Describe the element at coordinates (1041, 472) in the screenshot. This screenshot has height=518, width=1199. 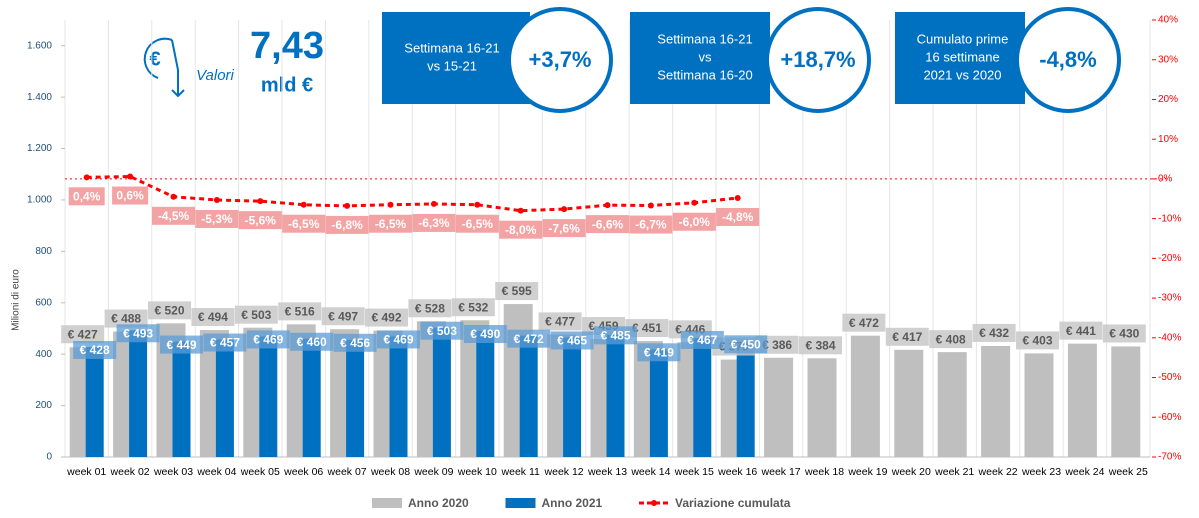
I see `x-tick-label: week 23` at that location.